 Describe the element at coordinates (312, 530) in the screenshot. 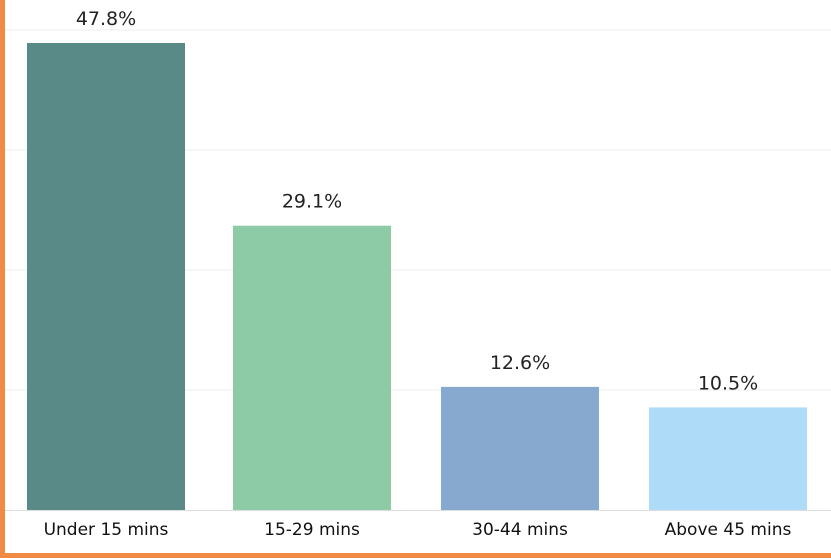

I see `category-label-2: 15-29 mins` at that location.